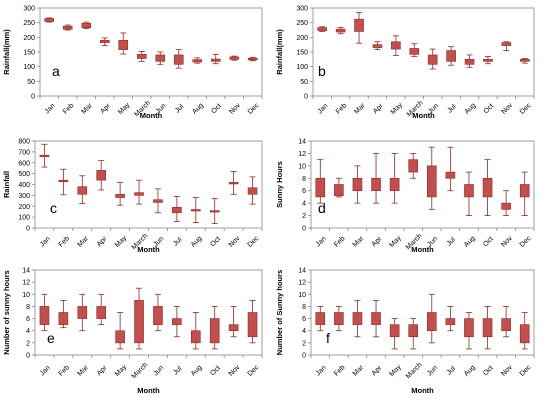  Describe the element at coordinates (31, 82) in the screenshot. I see `y-tick-label: 50` at that location.